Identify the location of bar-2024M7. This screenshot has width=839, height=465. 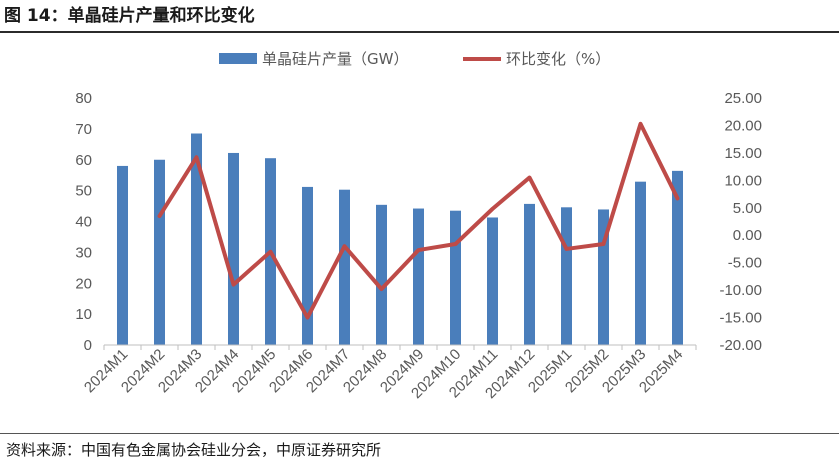
(344, 267).